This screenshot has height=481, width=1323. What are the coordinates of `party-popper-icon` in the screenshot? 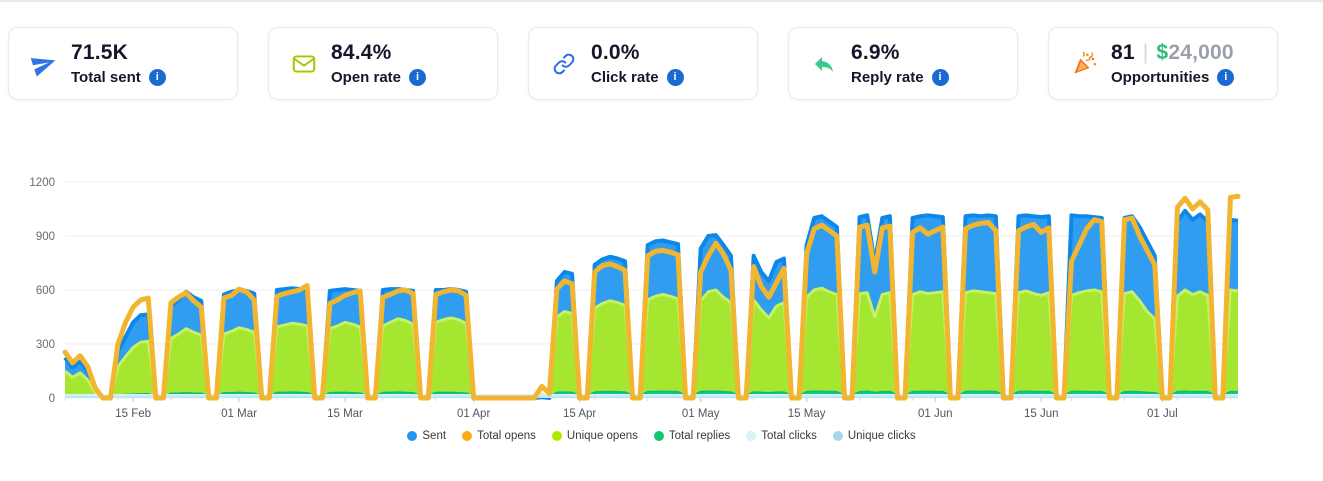 It's located at (1084, 64).